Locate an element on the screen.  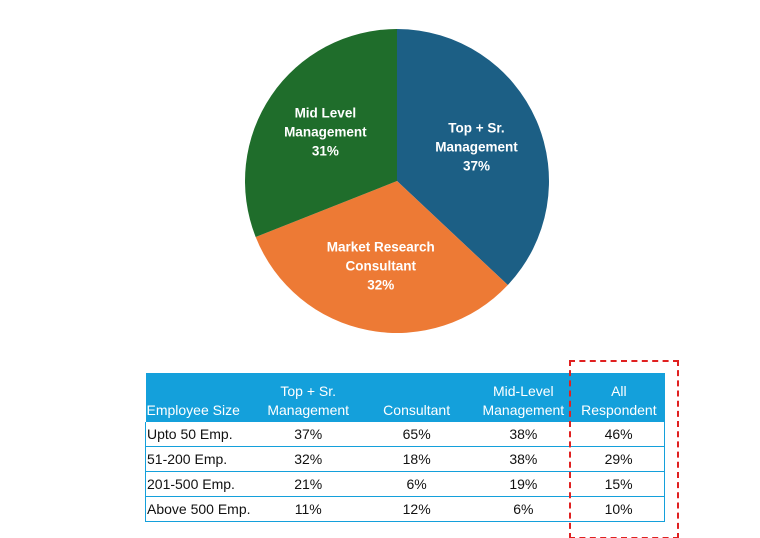
header-cell: Consultant is located at coordinates (416, 397).